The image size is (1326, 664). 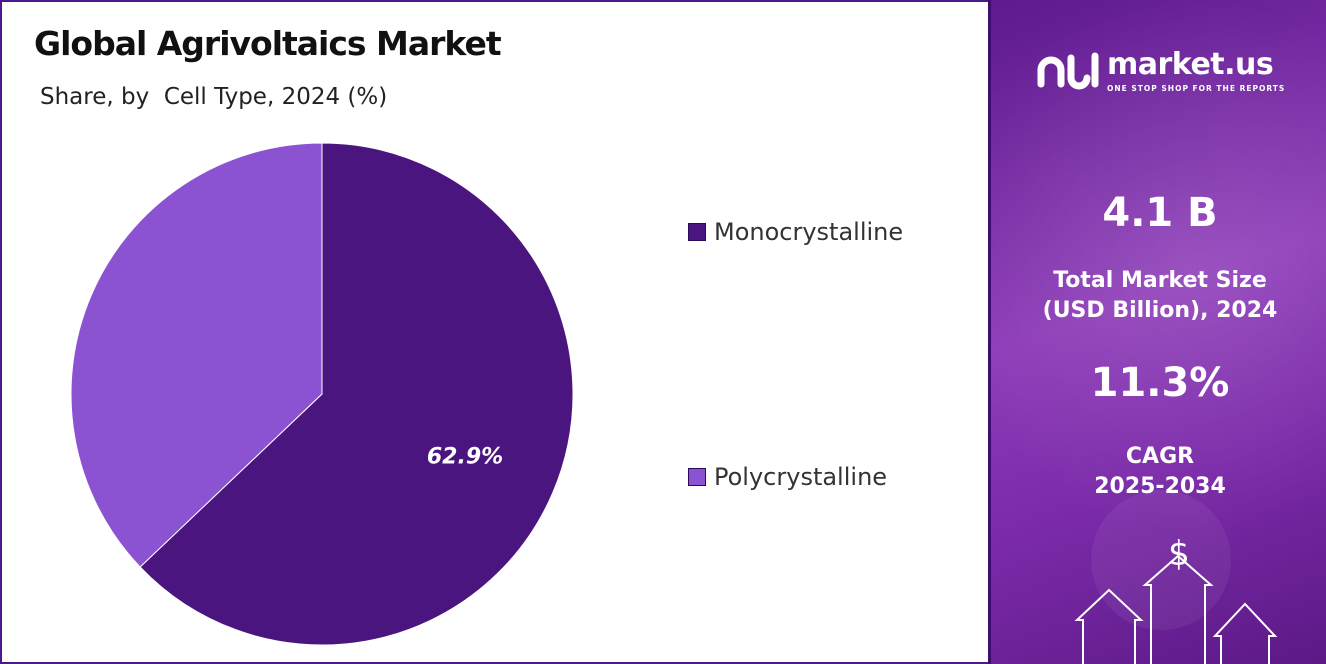 I want to click on market-size-label-line2: (USD Billion), 2024, so click(x=1160, y=310).